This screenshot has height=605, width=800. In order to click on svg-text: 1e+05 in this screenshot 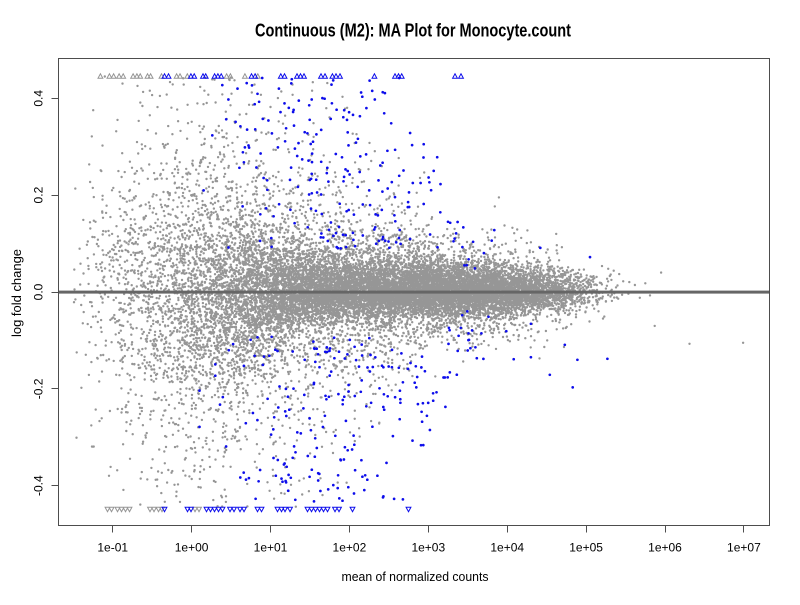, I will do `click(586, 547)`.